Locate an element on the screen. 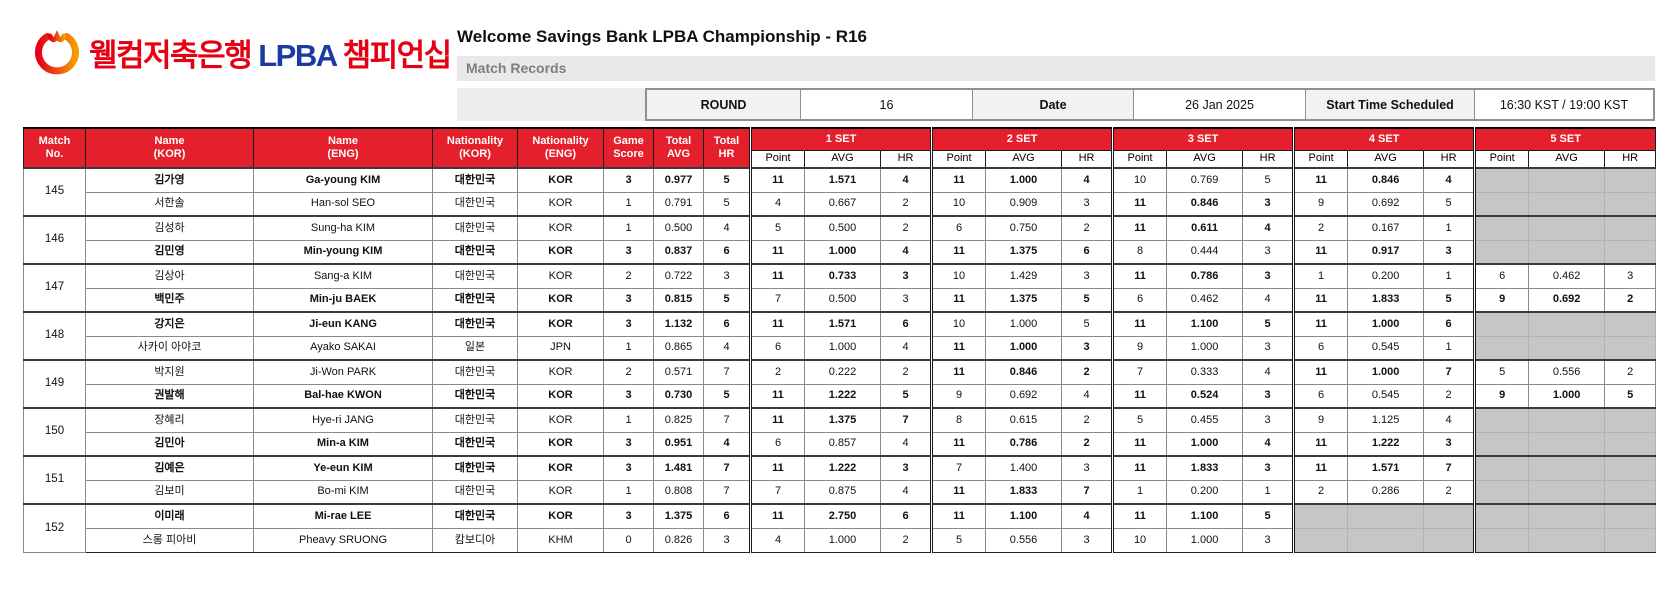 The width and height of the screenshot is (1668, 612). date-value: 26 Jan 2025 is located at coordinates (1219, 104).